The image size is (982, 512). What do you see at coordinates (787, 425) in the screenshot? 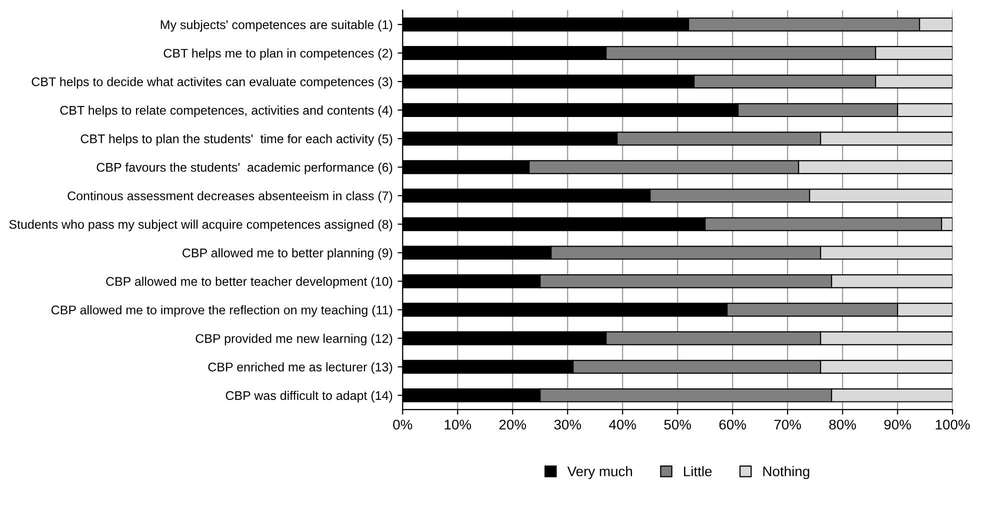
I see `x-tick-label: 70%` at bounding box center [787, 425].